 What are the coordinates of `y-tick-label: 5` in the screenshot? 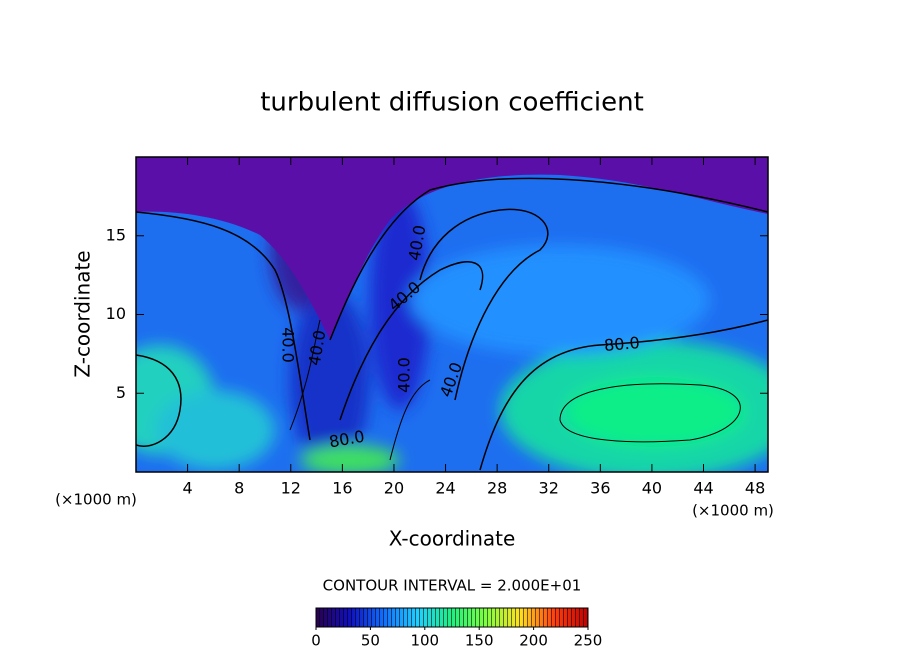 It's located at (121, 392).